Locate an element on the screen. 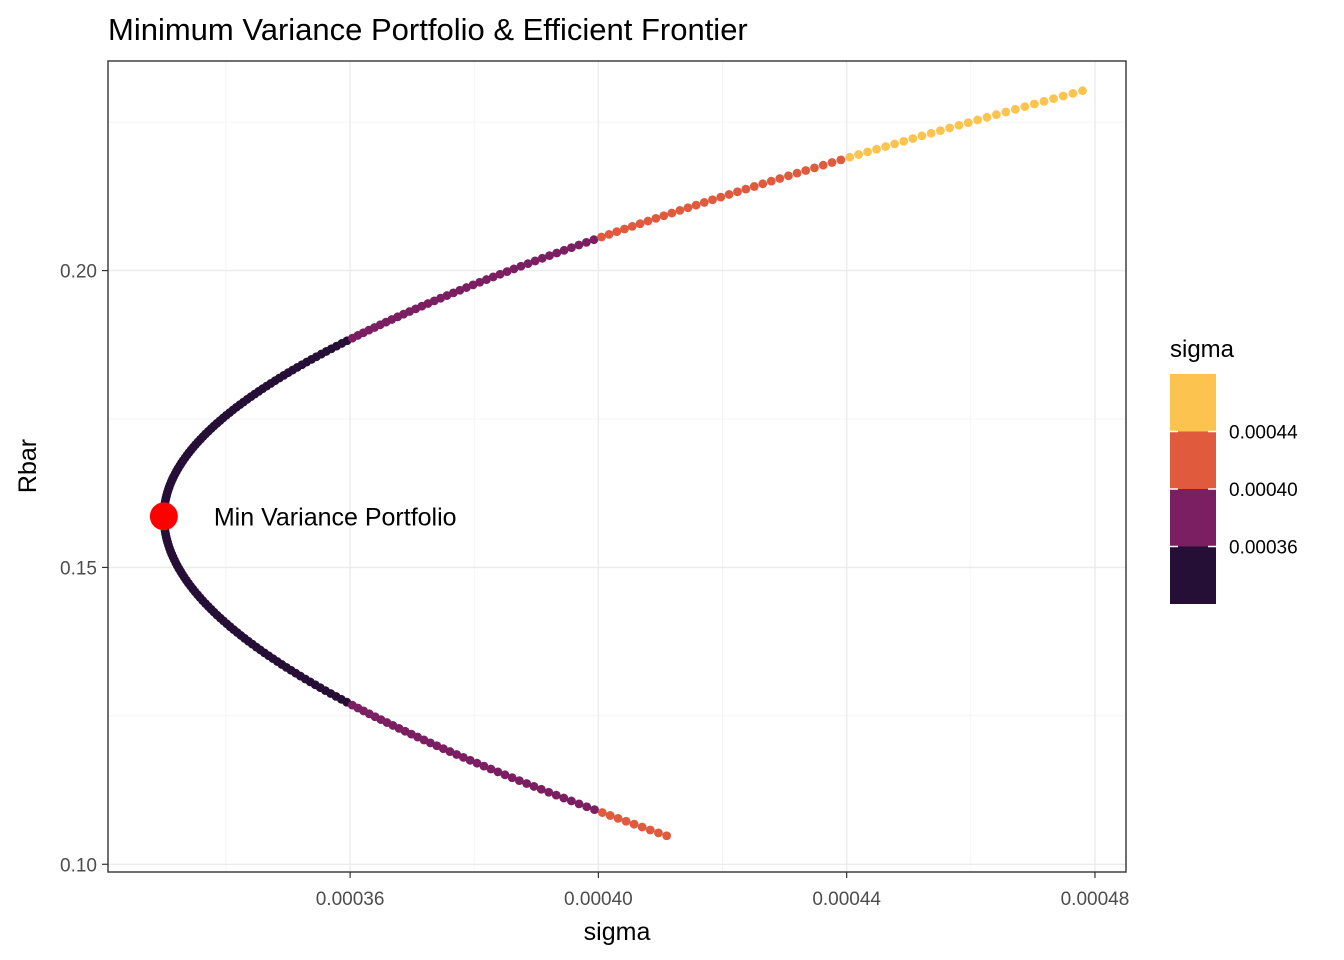 The width and height of the screenshot is (1344, 960). x-tick-label: 0.00044 is located at coordinates (846, 899).